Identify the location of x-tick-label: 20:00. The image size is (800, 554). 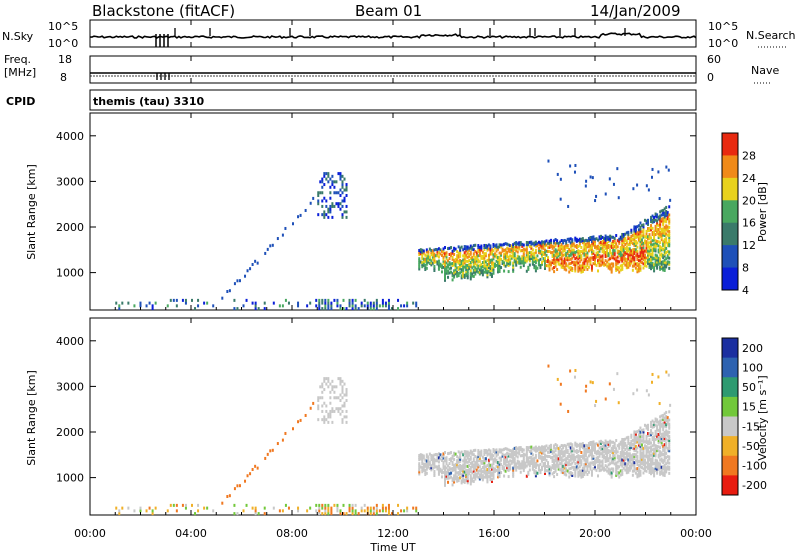
(595, 533).